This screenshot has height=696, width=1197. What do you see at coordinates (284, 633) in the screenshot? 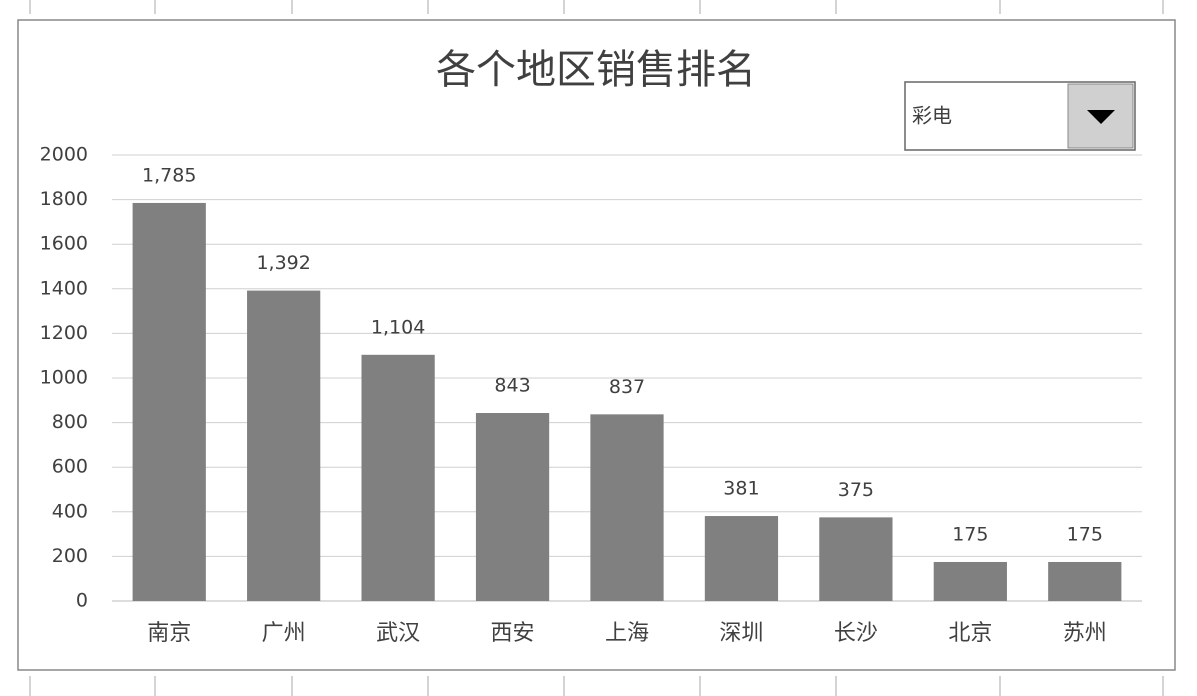
I see `x-tick-label: 广州` at bounding box center [284, 633].